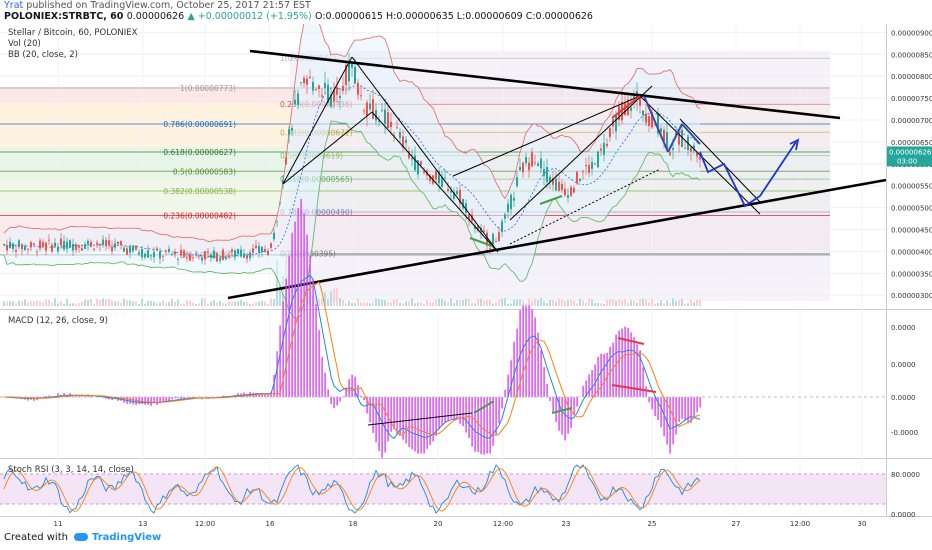 The width and height of the screenshot is (932, 550). Describe the element at coordinates (71, 470) in the screenshot. I see `stoch-legend: Stoch RSI (3, 3, 14, 14, close)` at that location.